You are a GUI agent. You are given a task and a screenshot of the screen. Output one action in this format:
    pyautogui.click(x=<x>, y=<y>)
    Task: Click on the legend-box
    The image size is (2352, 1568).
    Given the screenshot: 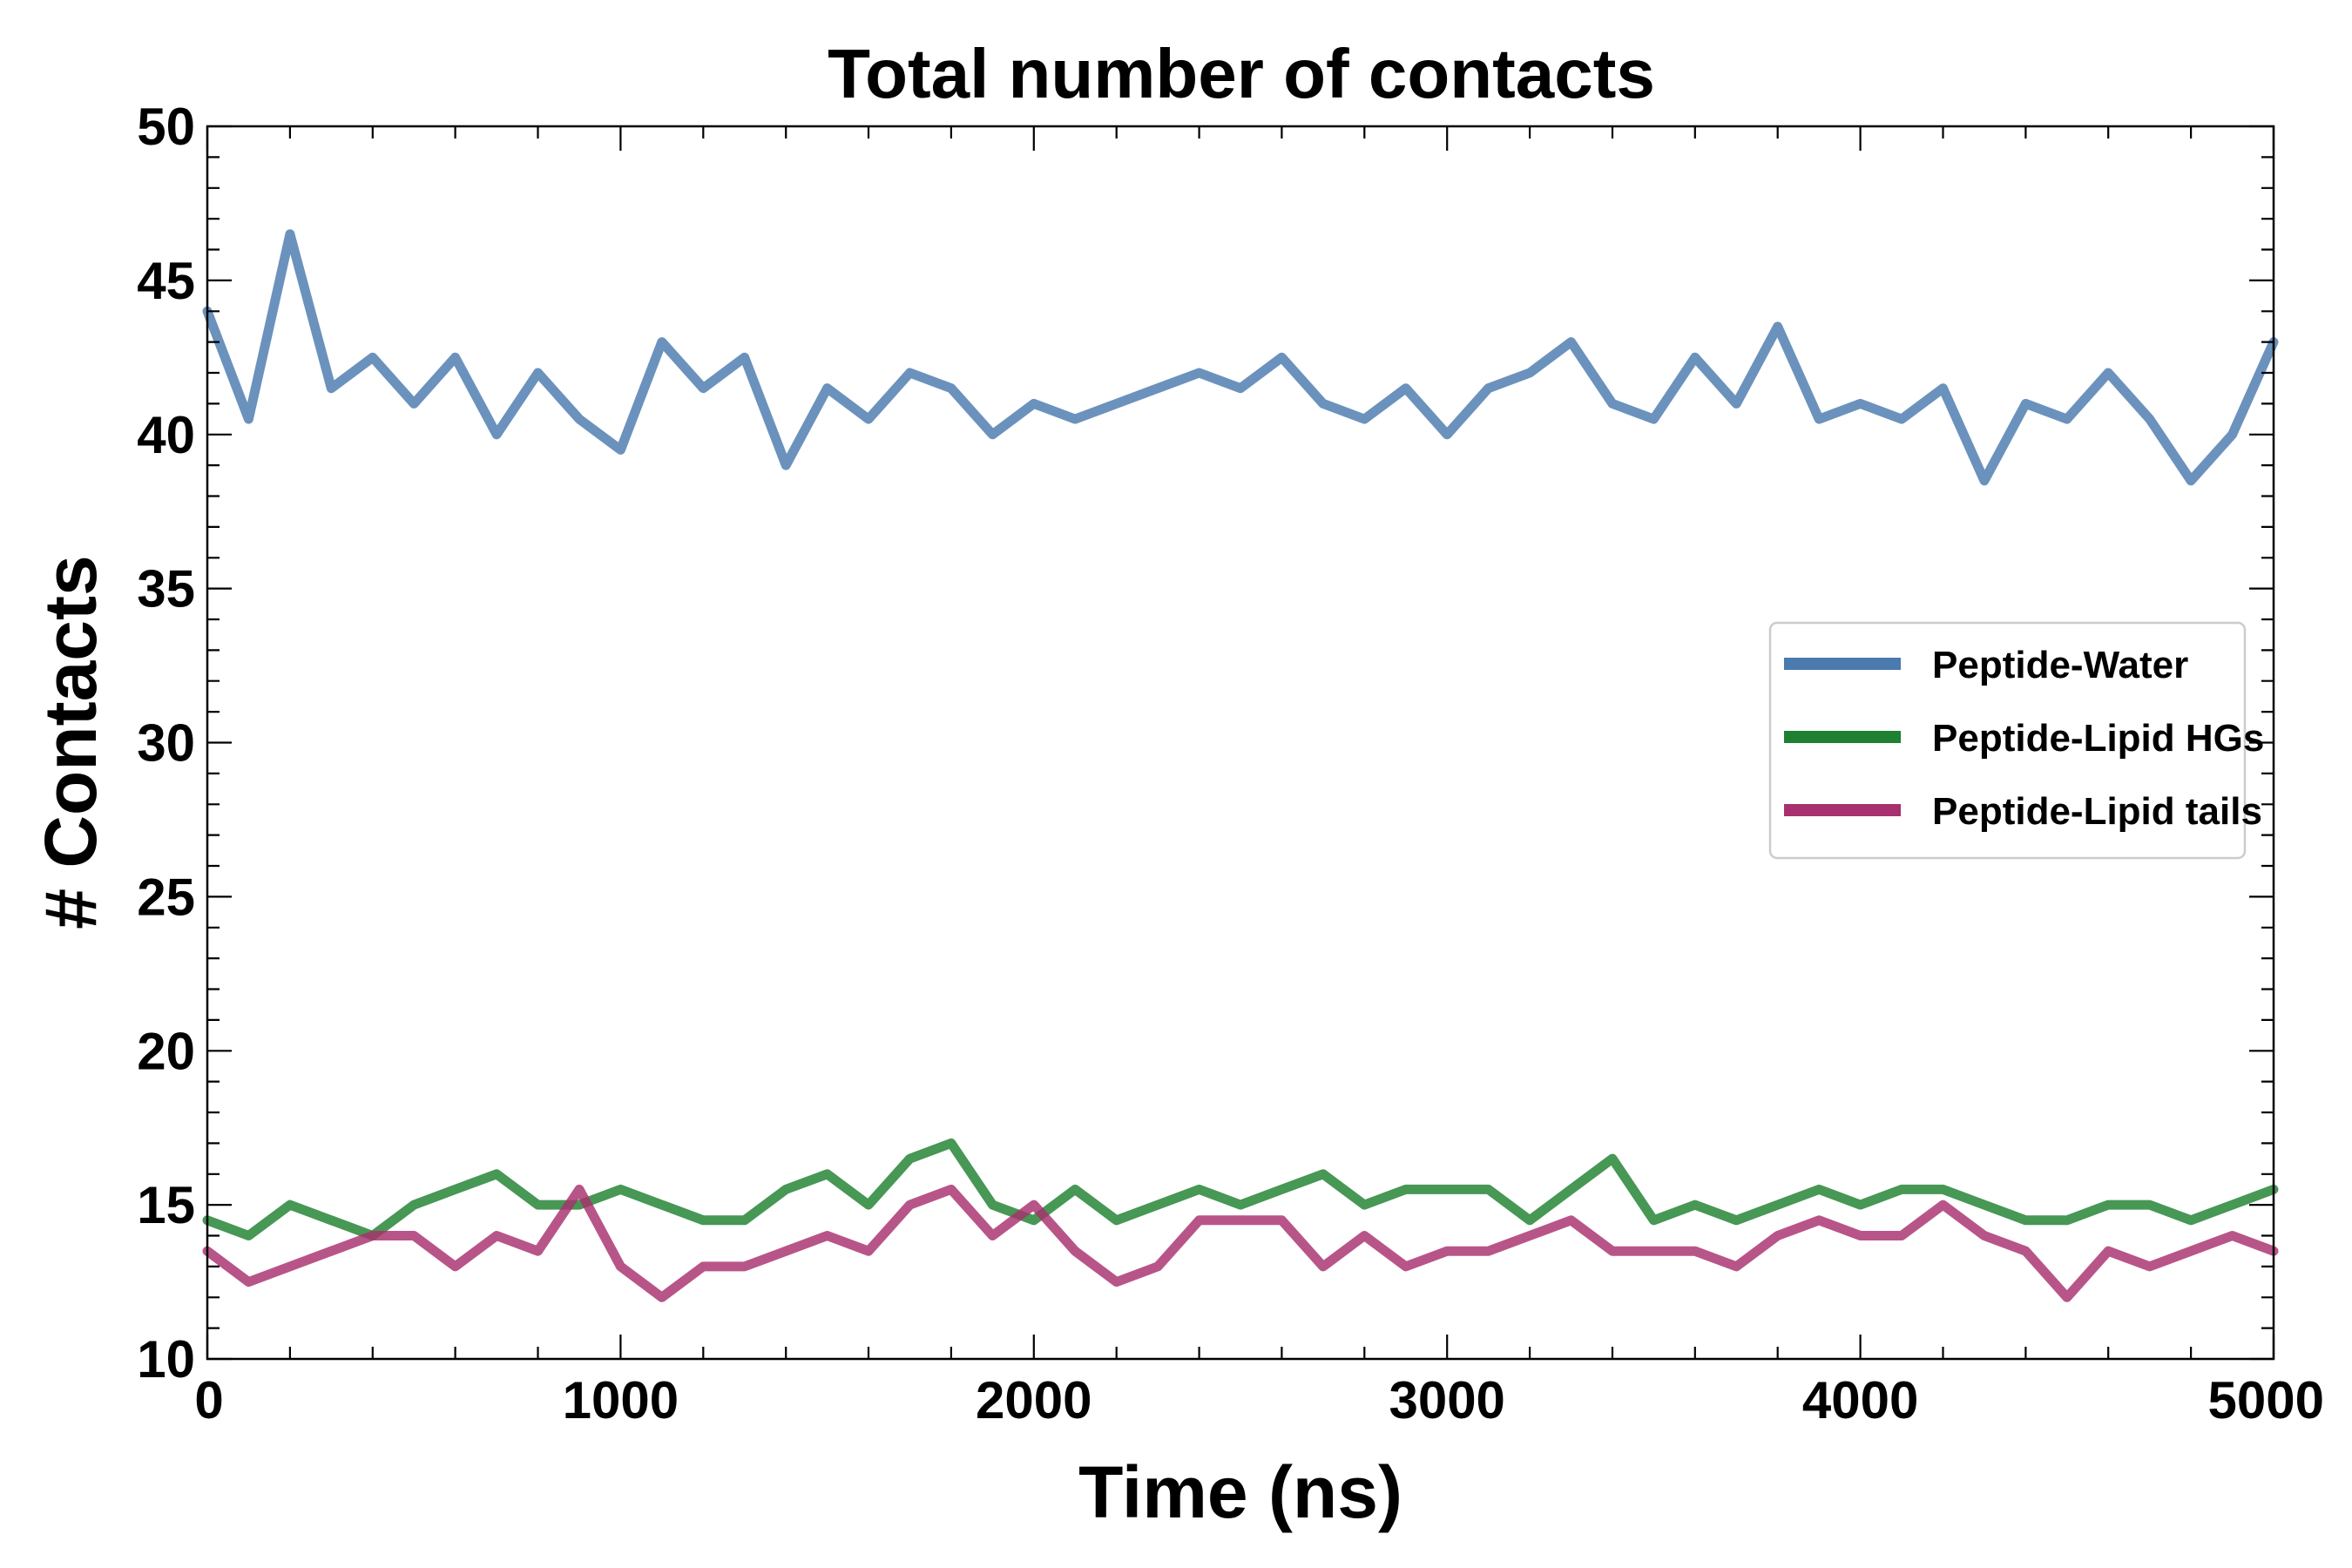 What is the action you would take?
    pyautogui.click(x=2008, y=741)
    